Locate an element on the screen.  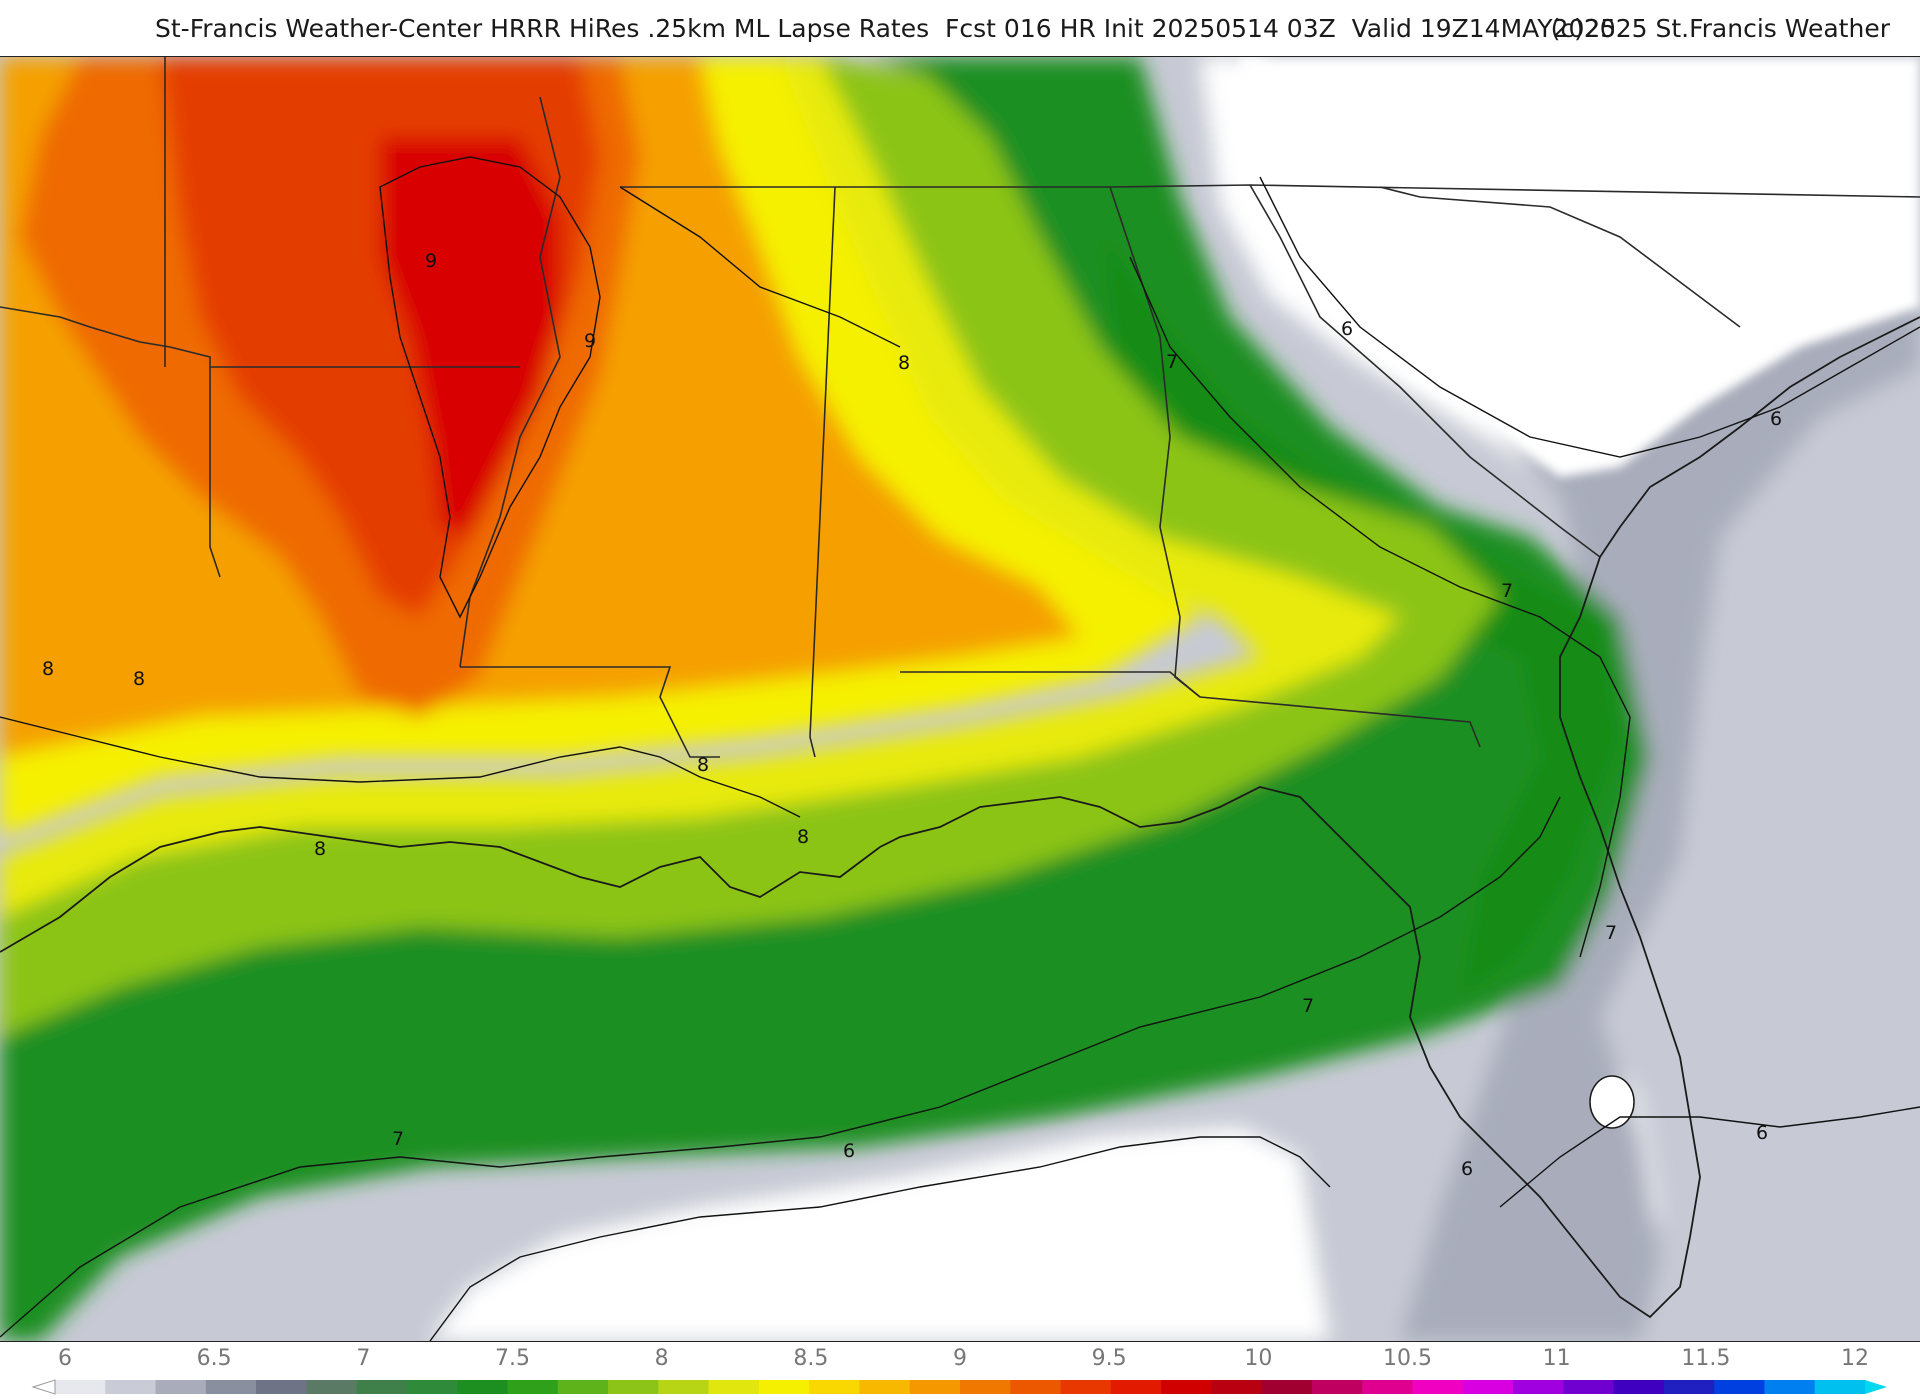
colorbar-tick-label: 9 is located at coordinates (960, 1358).